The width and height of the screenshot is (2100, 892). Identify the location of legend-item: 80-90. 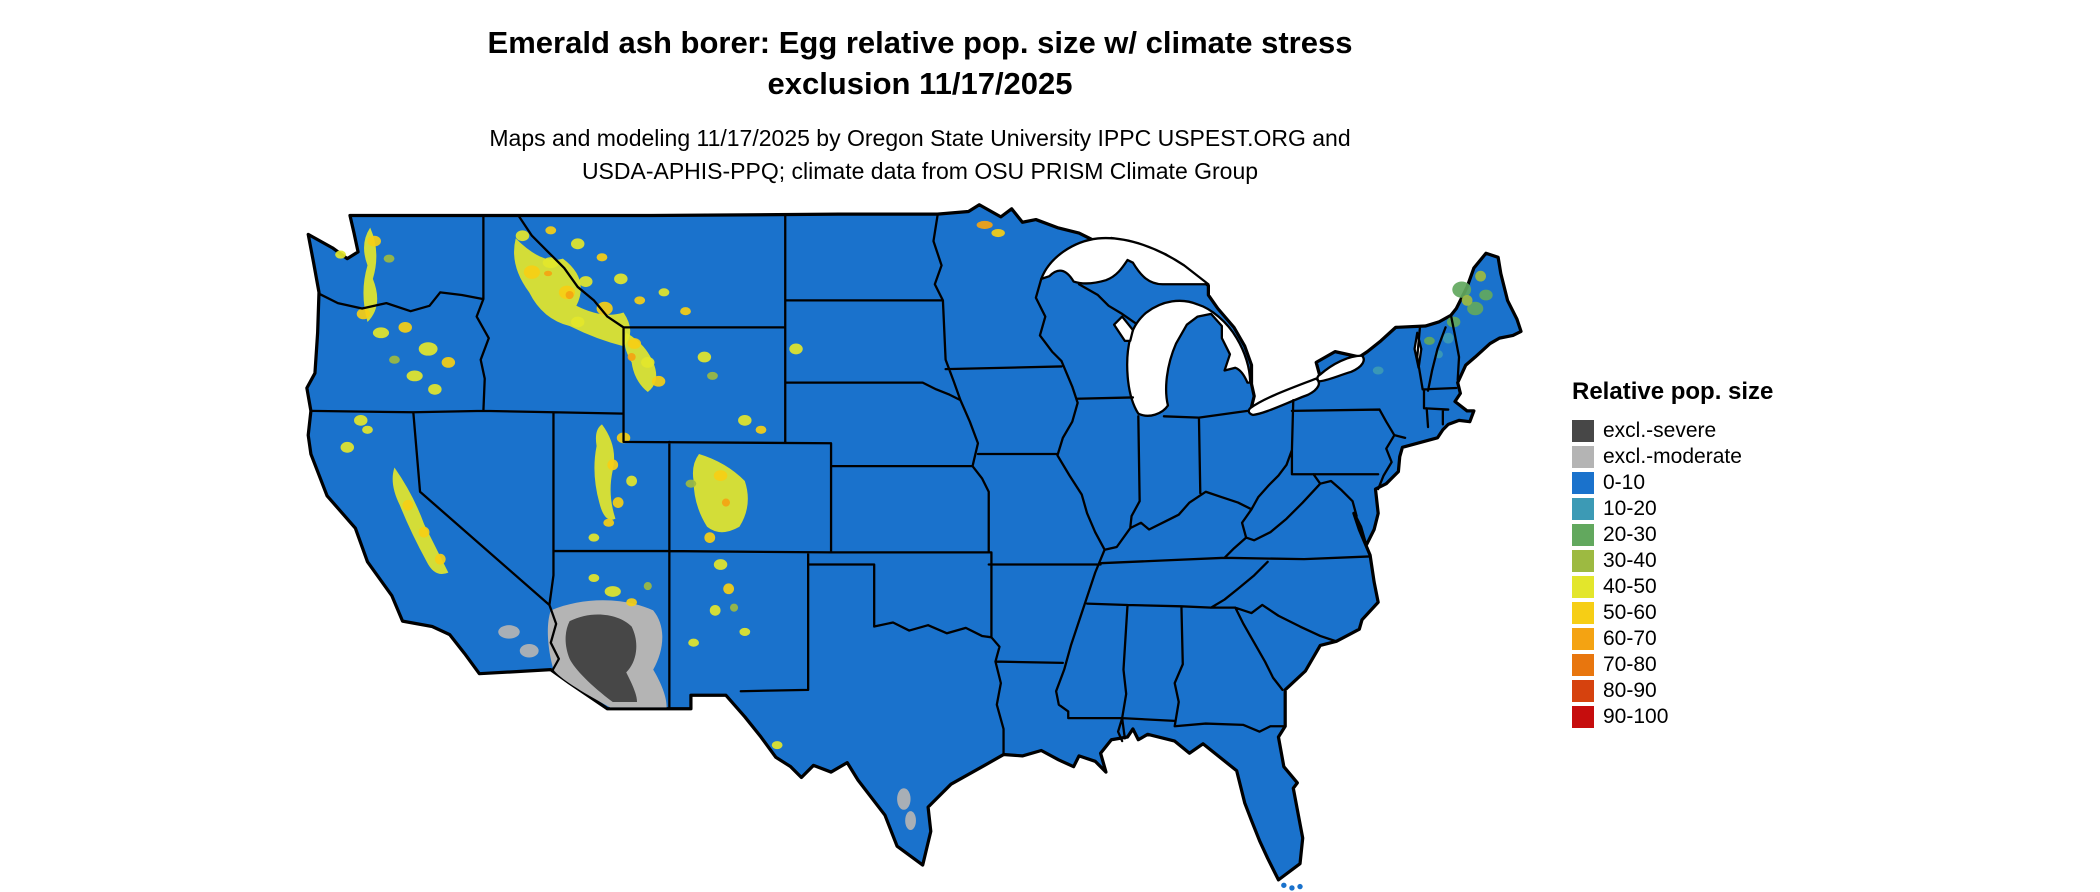
(1702, 691).